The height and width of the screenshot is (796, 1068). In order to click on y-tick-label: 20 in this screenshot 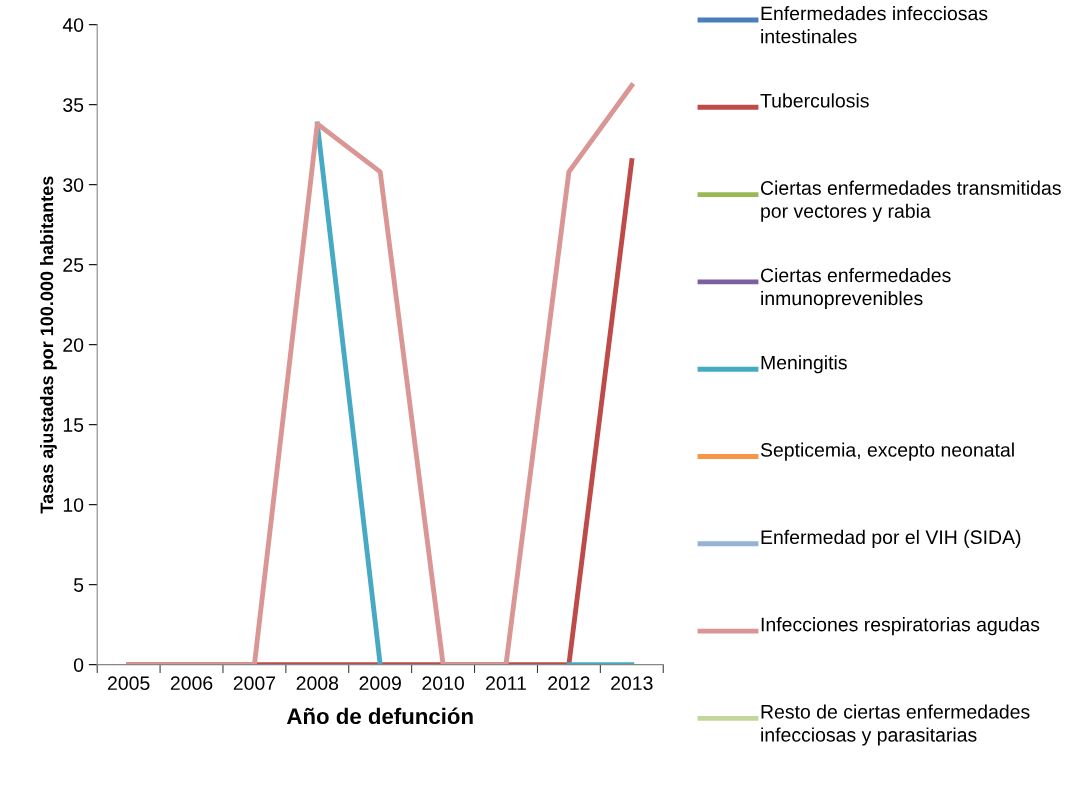, I will do `click(73, 345)`.